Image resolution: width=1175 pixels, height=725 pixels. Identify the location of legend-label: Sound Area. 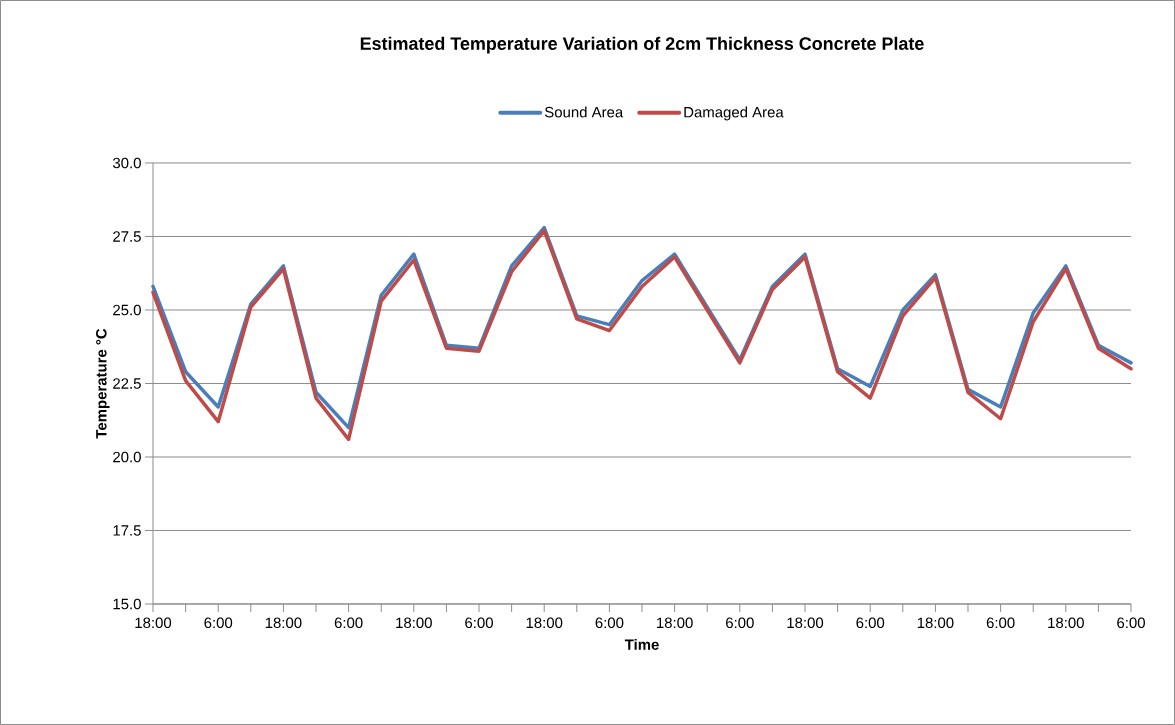
(584, 112).